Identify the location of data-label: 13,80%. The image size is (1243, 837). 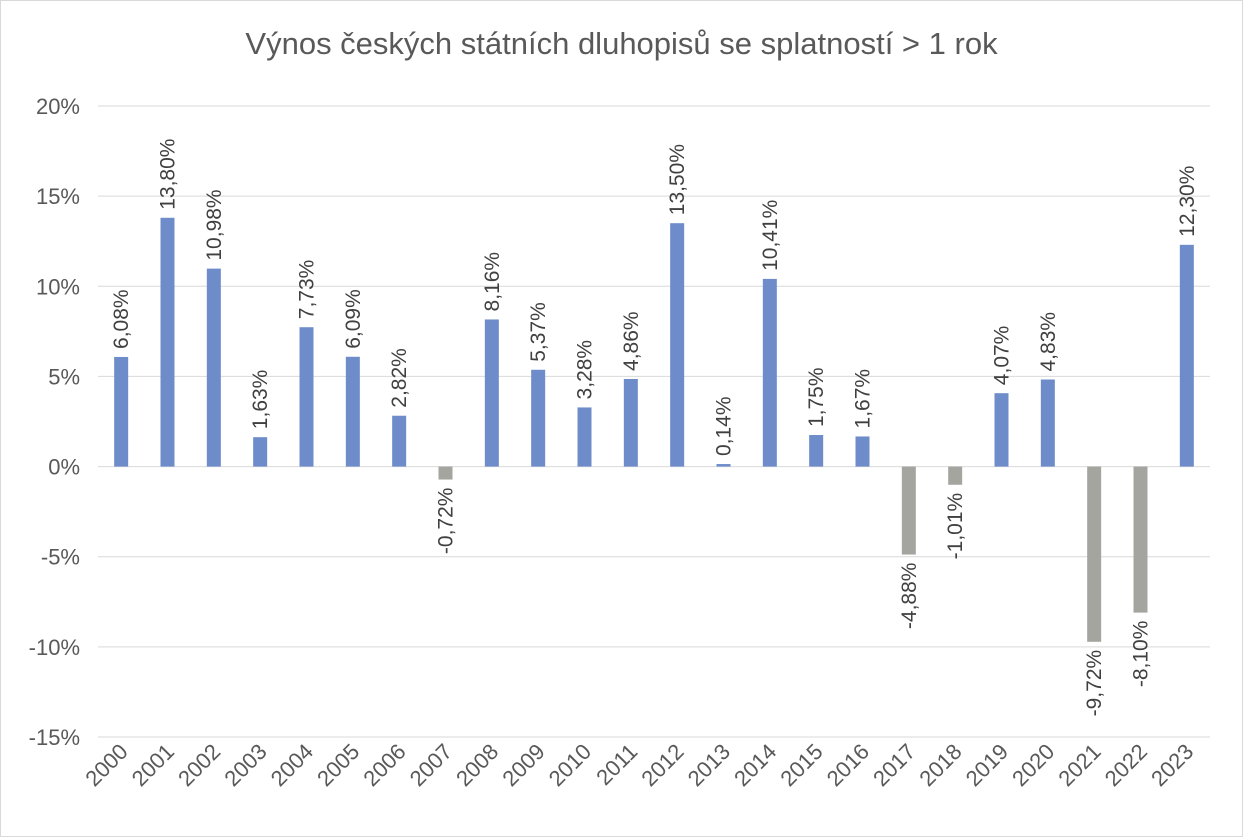
(168, 174).